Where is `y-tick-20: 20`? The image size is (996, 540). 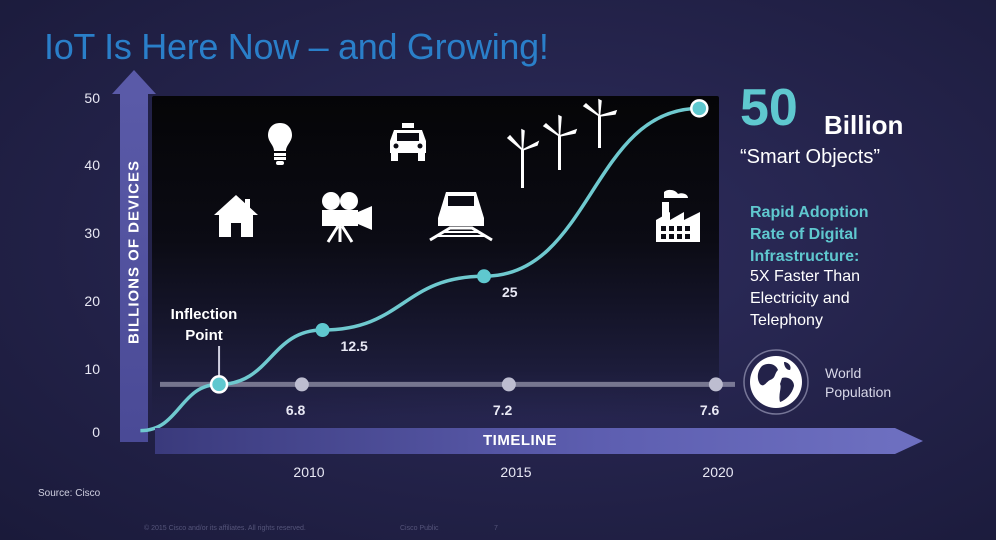
y-tick-20: 20 is located at coordinates (92, 301).